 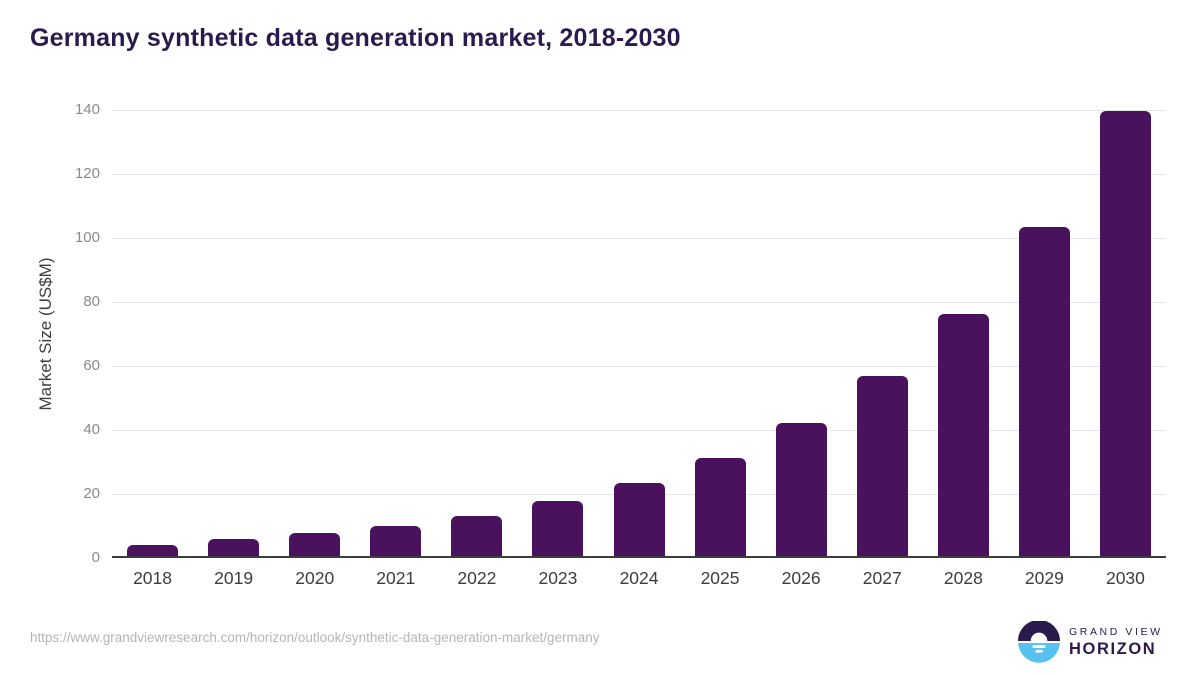 What do you see at coordinates (1125, 578) in the screenshot?
I see `x-tick-label: 2030` at bounding box center [1125, 578].